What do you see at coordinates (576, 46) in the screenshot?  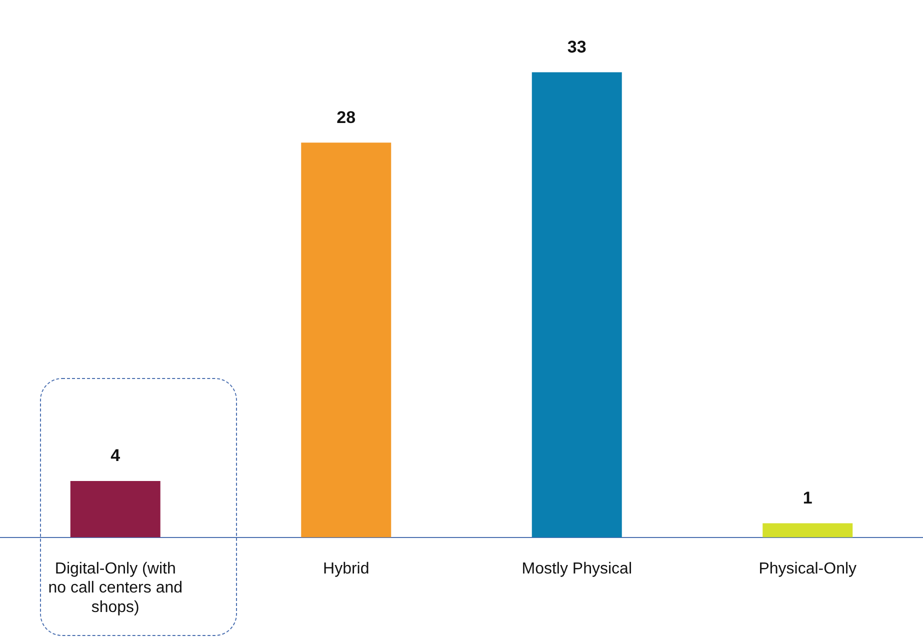 I see `data-label: 33` at bounding box center [576, 46].